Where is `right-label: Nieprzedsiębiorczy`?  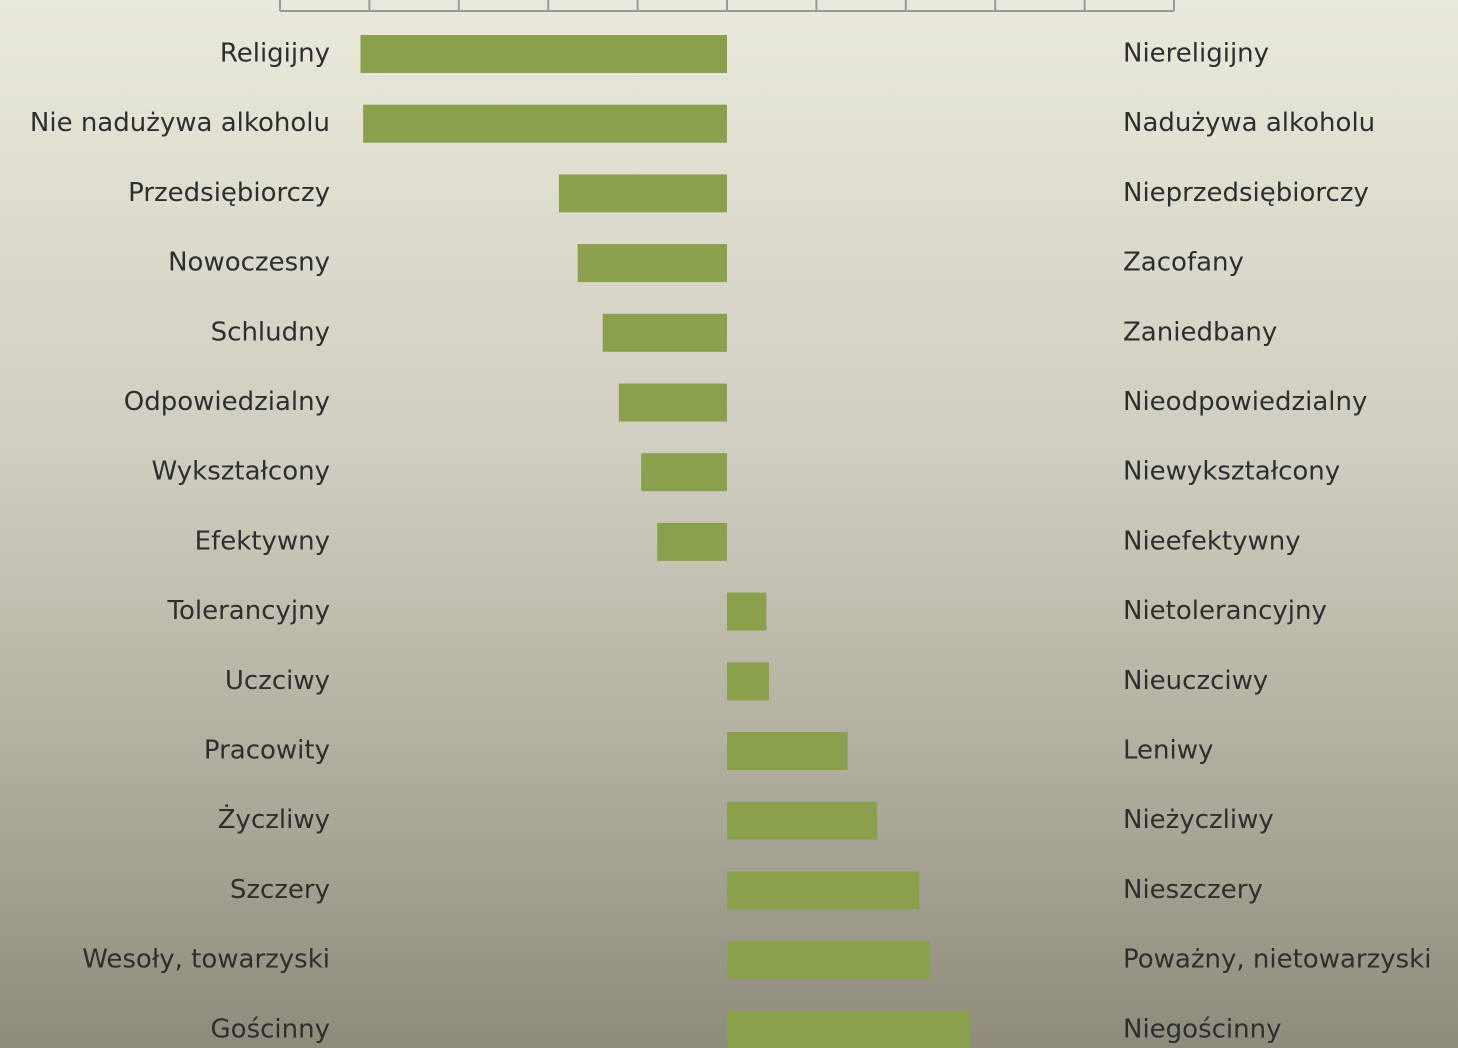
right-label: Nieprzedsiębiorczy is located at coordinates (1246, 193).